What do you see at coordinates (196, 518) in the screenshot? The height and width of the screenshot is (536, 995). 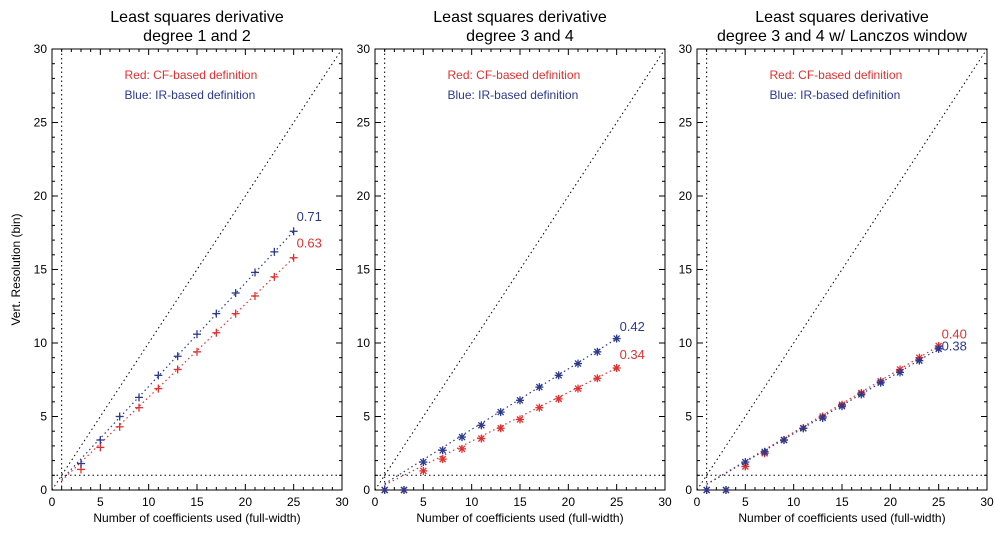 I see `x-axis-label: Number of coefficients used (full-width)` at bounding box center [196, 518].